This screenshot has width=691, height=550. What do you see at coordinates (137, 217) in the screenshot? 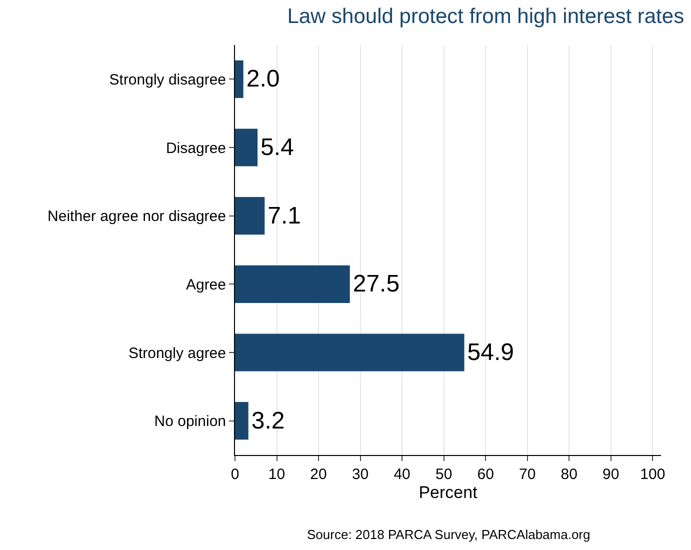
I see `y-tick-label: Neither agree nor disagree` at bounding box center [137, 217].